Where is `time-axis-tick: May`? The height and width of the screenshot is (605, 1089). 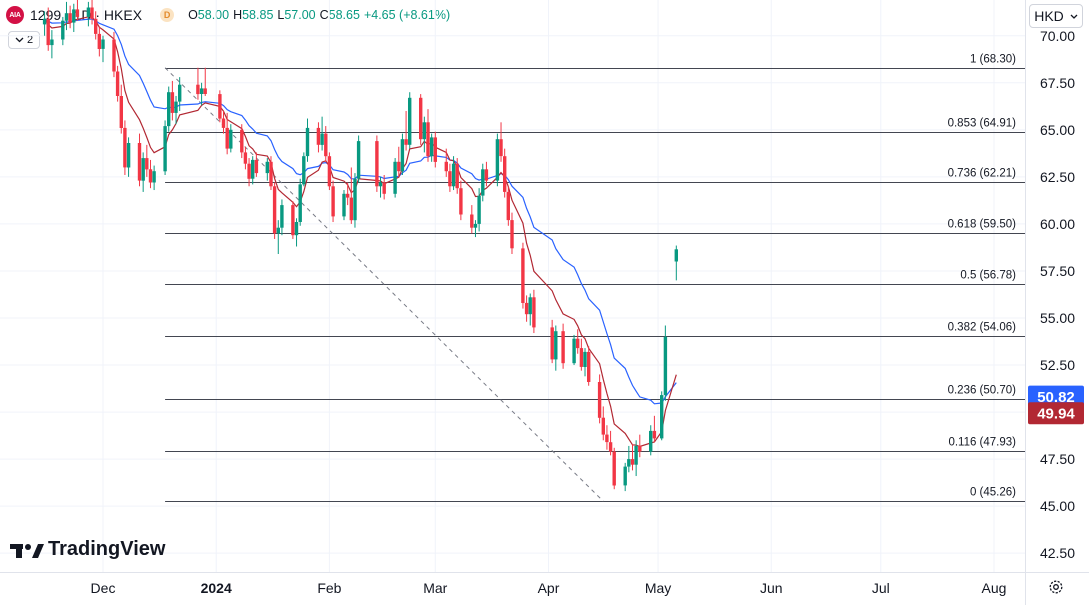
time-axis-tick: May is located at coordinates (658, 588).